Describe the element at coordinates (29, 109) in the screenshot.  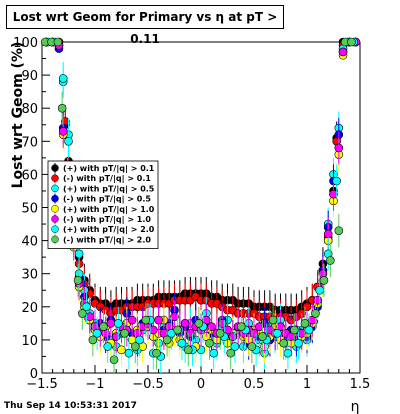
I see `y-tick-label: 80` at that location.